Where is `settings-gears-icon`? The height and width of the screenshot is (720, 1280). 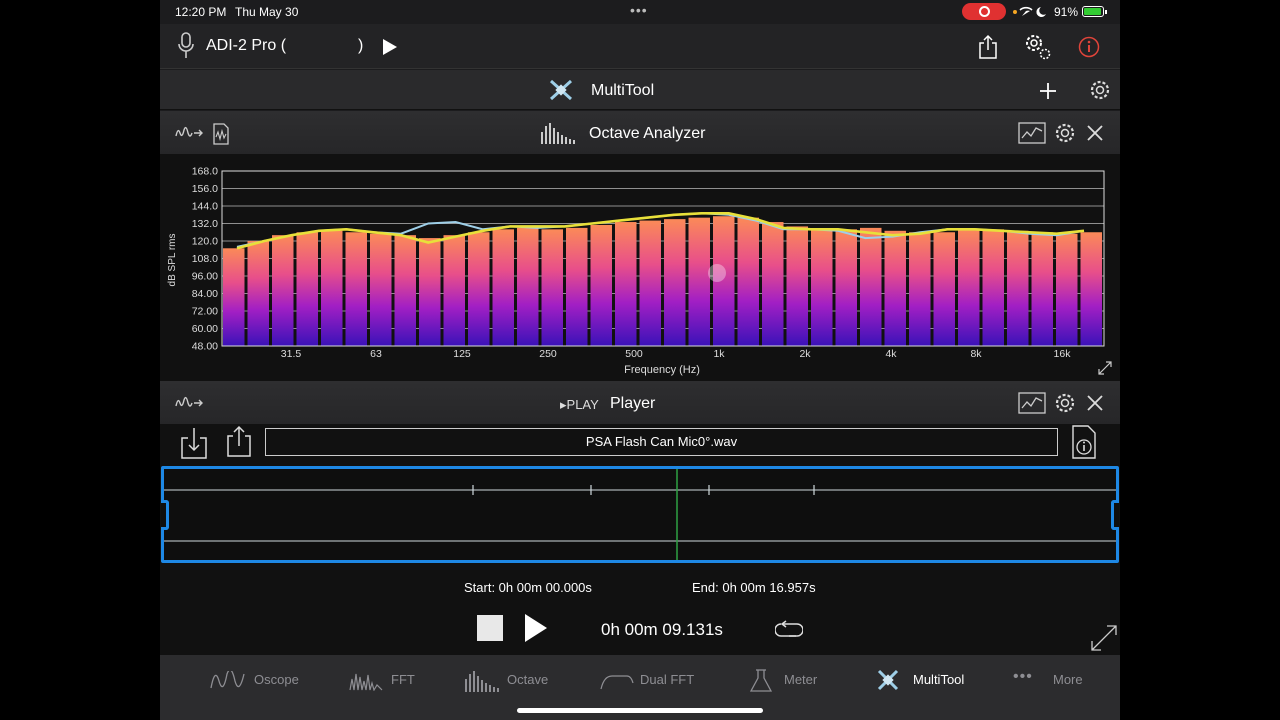
settings-gears-icon is located at coordinates (1038, 47).